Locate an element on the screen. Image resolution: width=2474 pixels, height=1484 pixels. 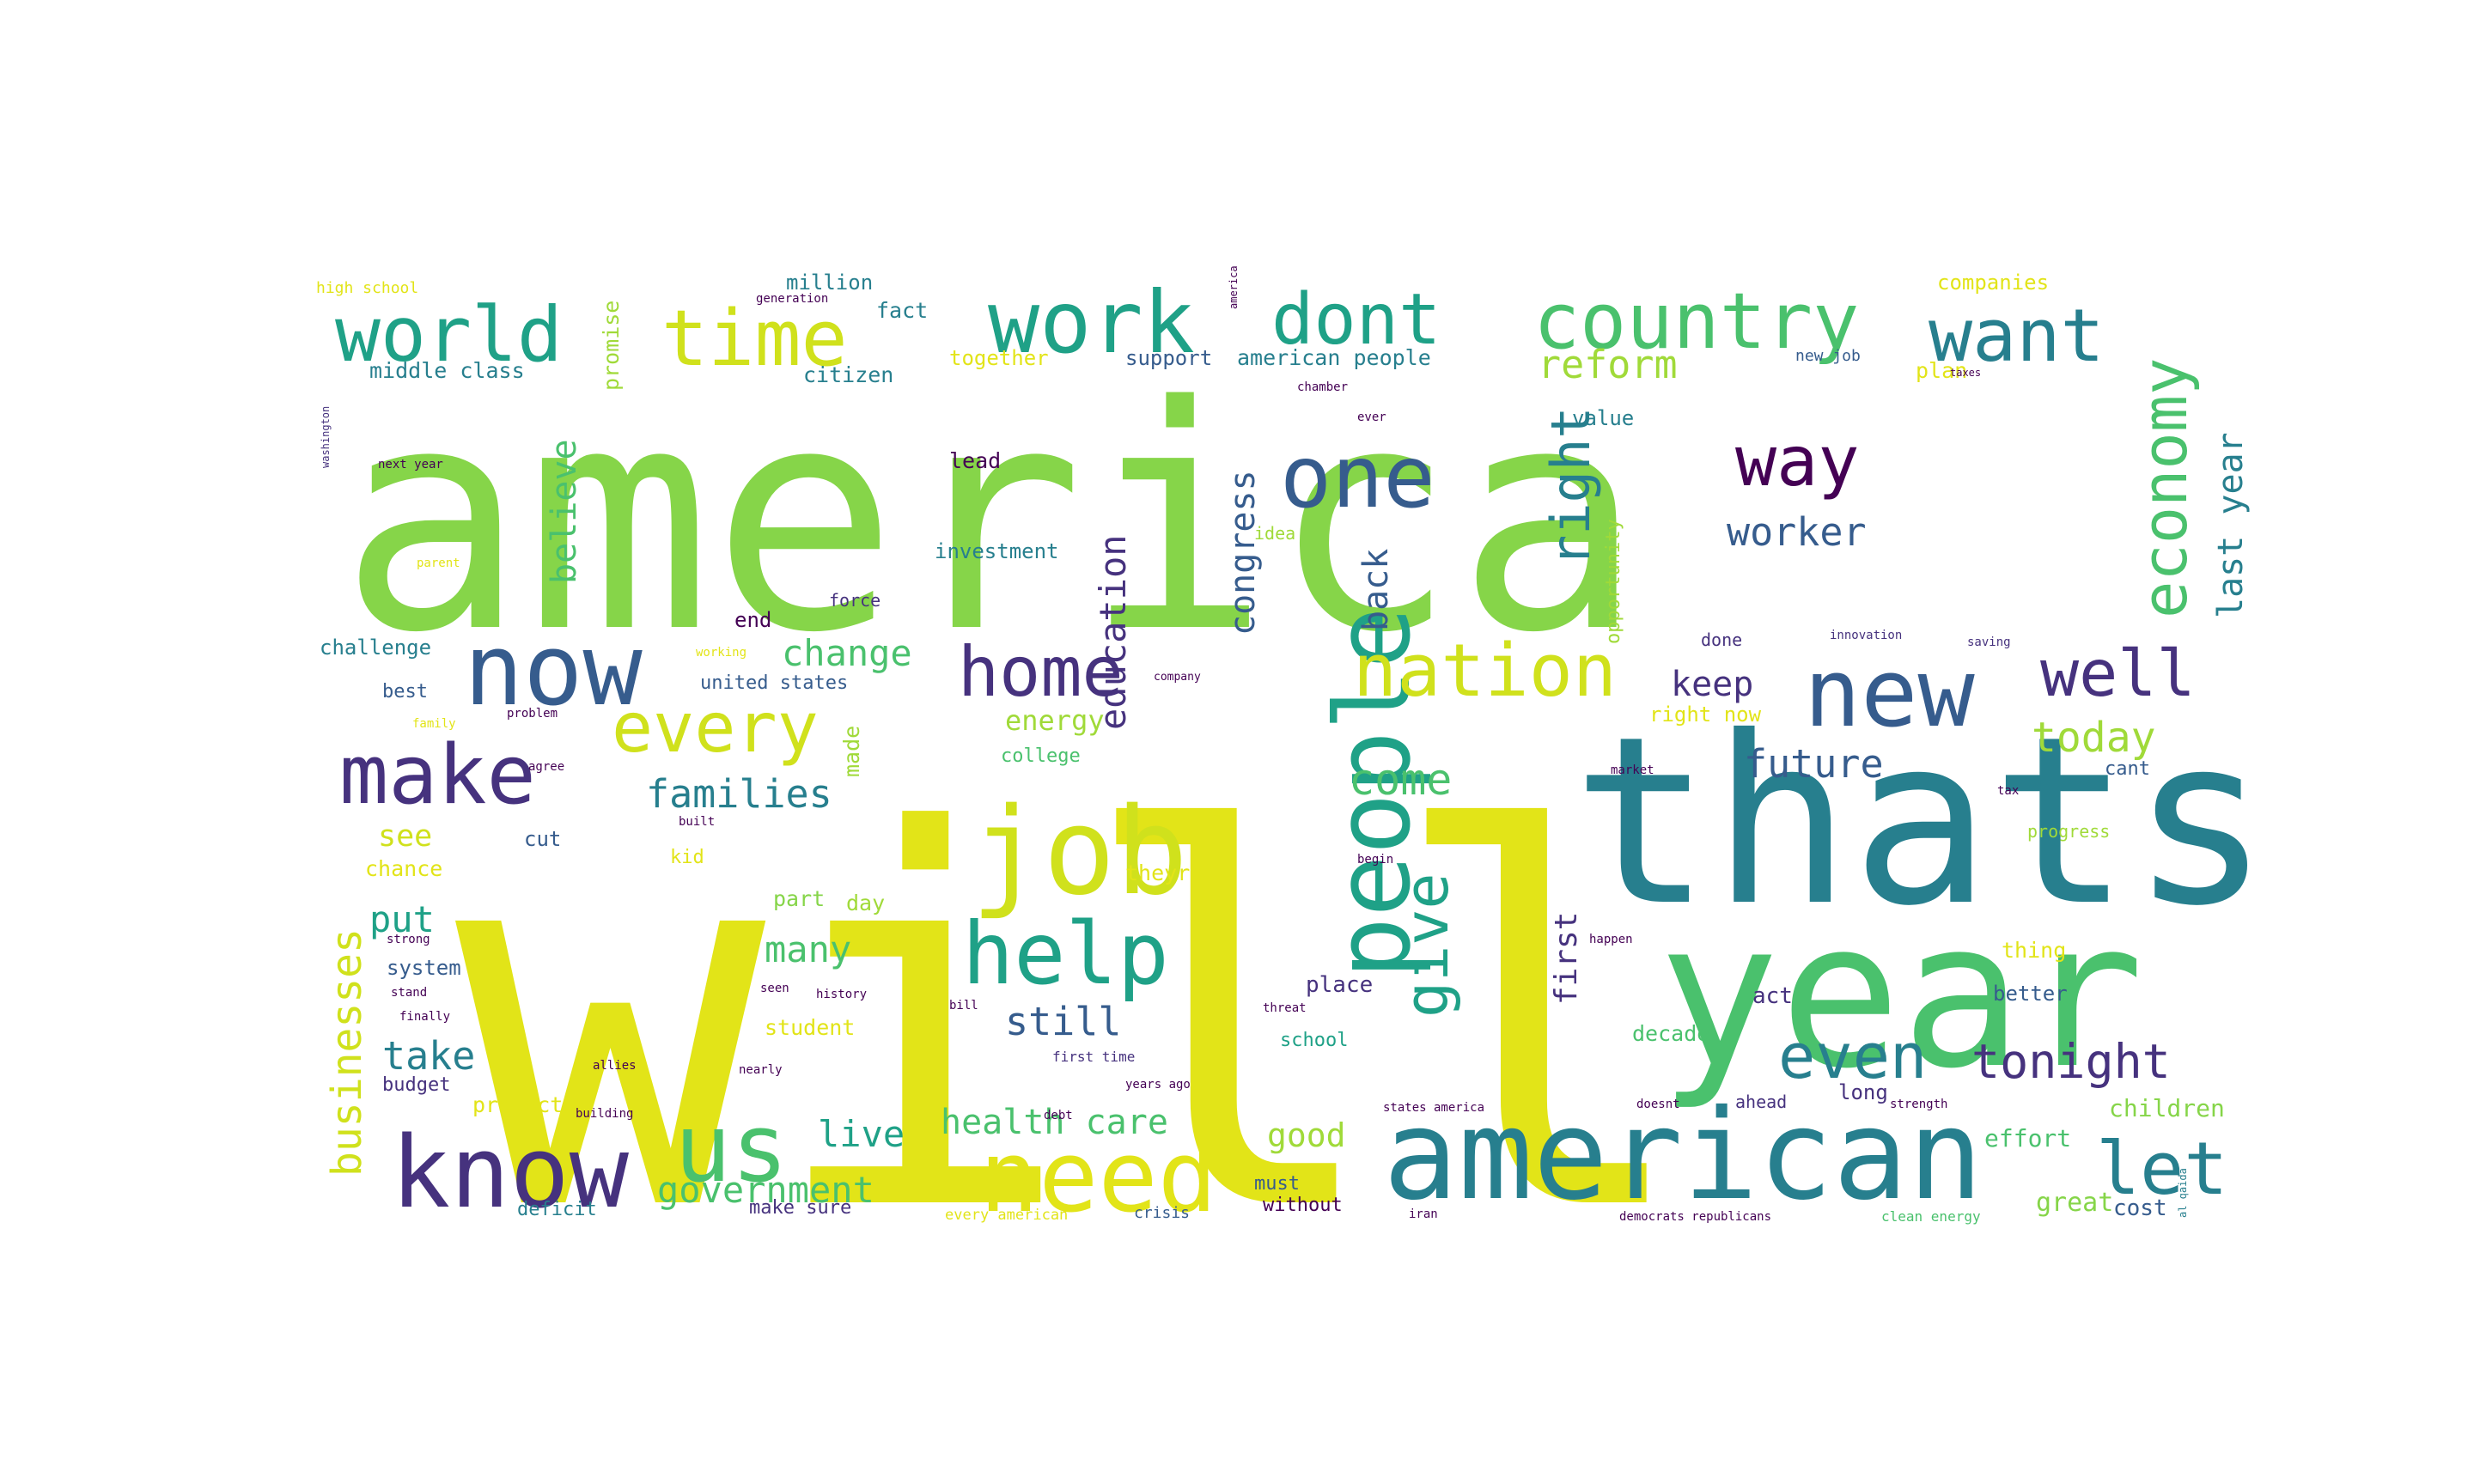
word-tonight: tonight is located at coordinates (2071, 1061).